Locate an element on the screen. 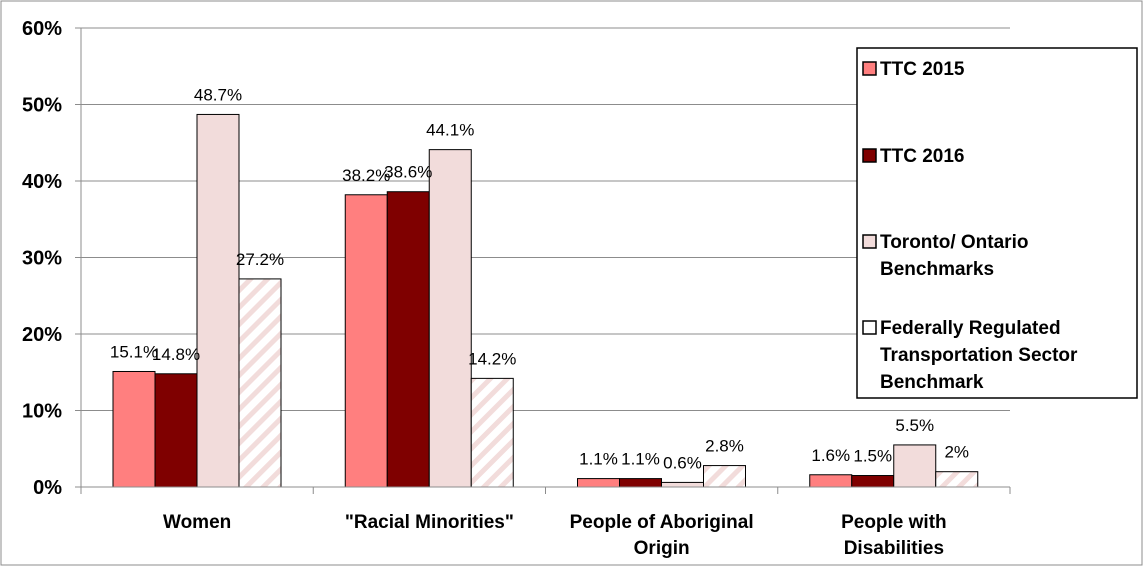 Image resolution: width=1144 pixels, height=566 pixels. y-axis-ticks: 0% 10% 20% 30% 40% 50% 60% is located at coordinates (51, 258).